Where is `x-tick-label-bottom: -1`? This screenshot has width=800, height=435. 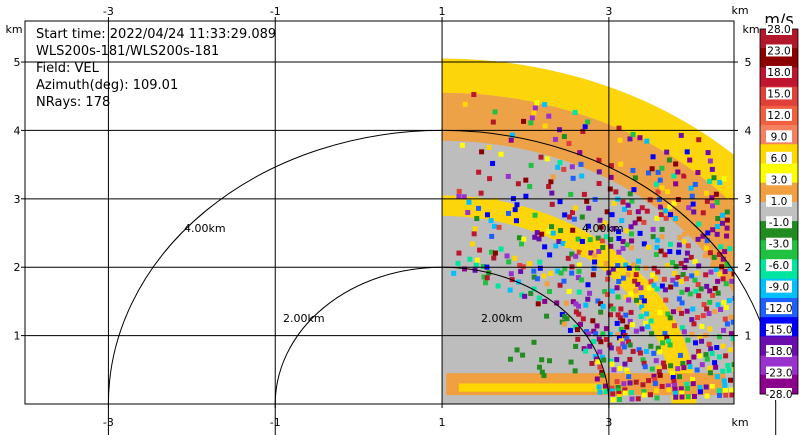
x-tick-label-bottom: -1 is located at coordinates (275, 422).